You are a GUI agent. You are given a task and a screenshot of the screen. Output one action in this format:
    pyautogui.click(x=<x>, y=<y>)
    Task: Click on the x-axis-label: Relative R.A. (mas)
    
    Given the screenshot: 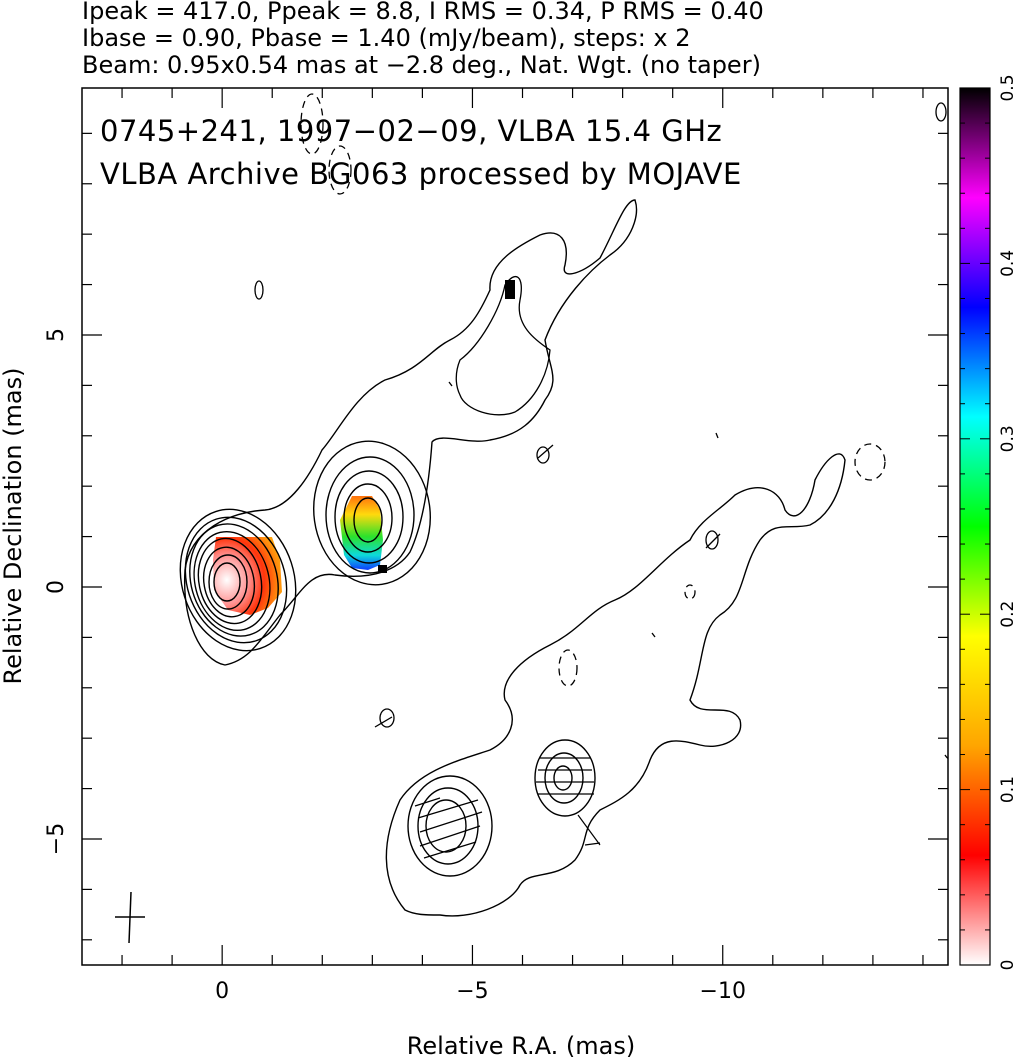 What is the action you would take?
    pyautogui.click(x=521, y=1046)
    